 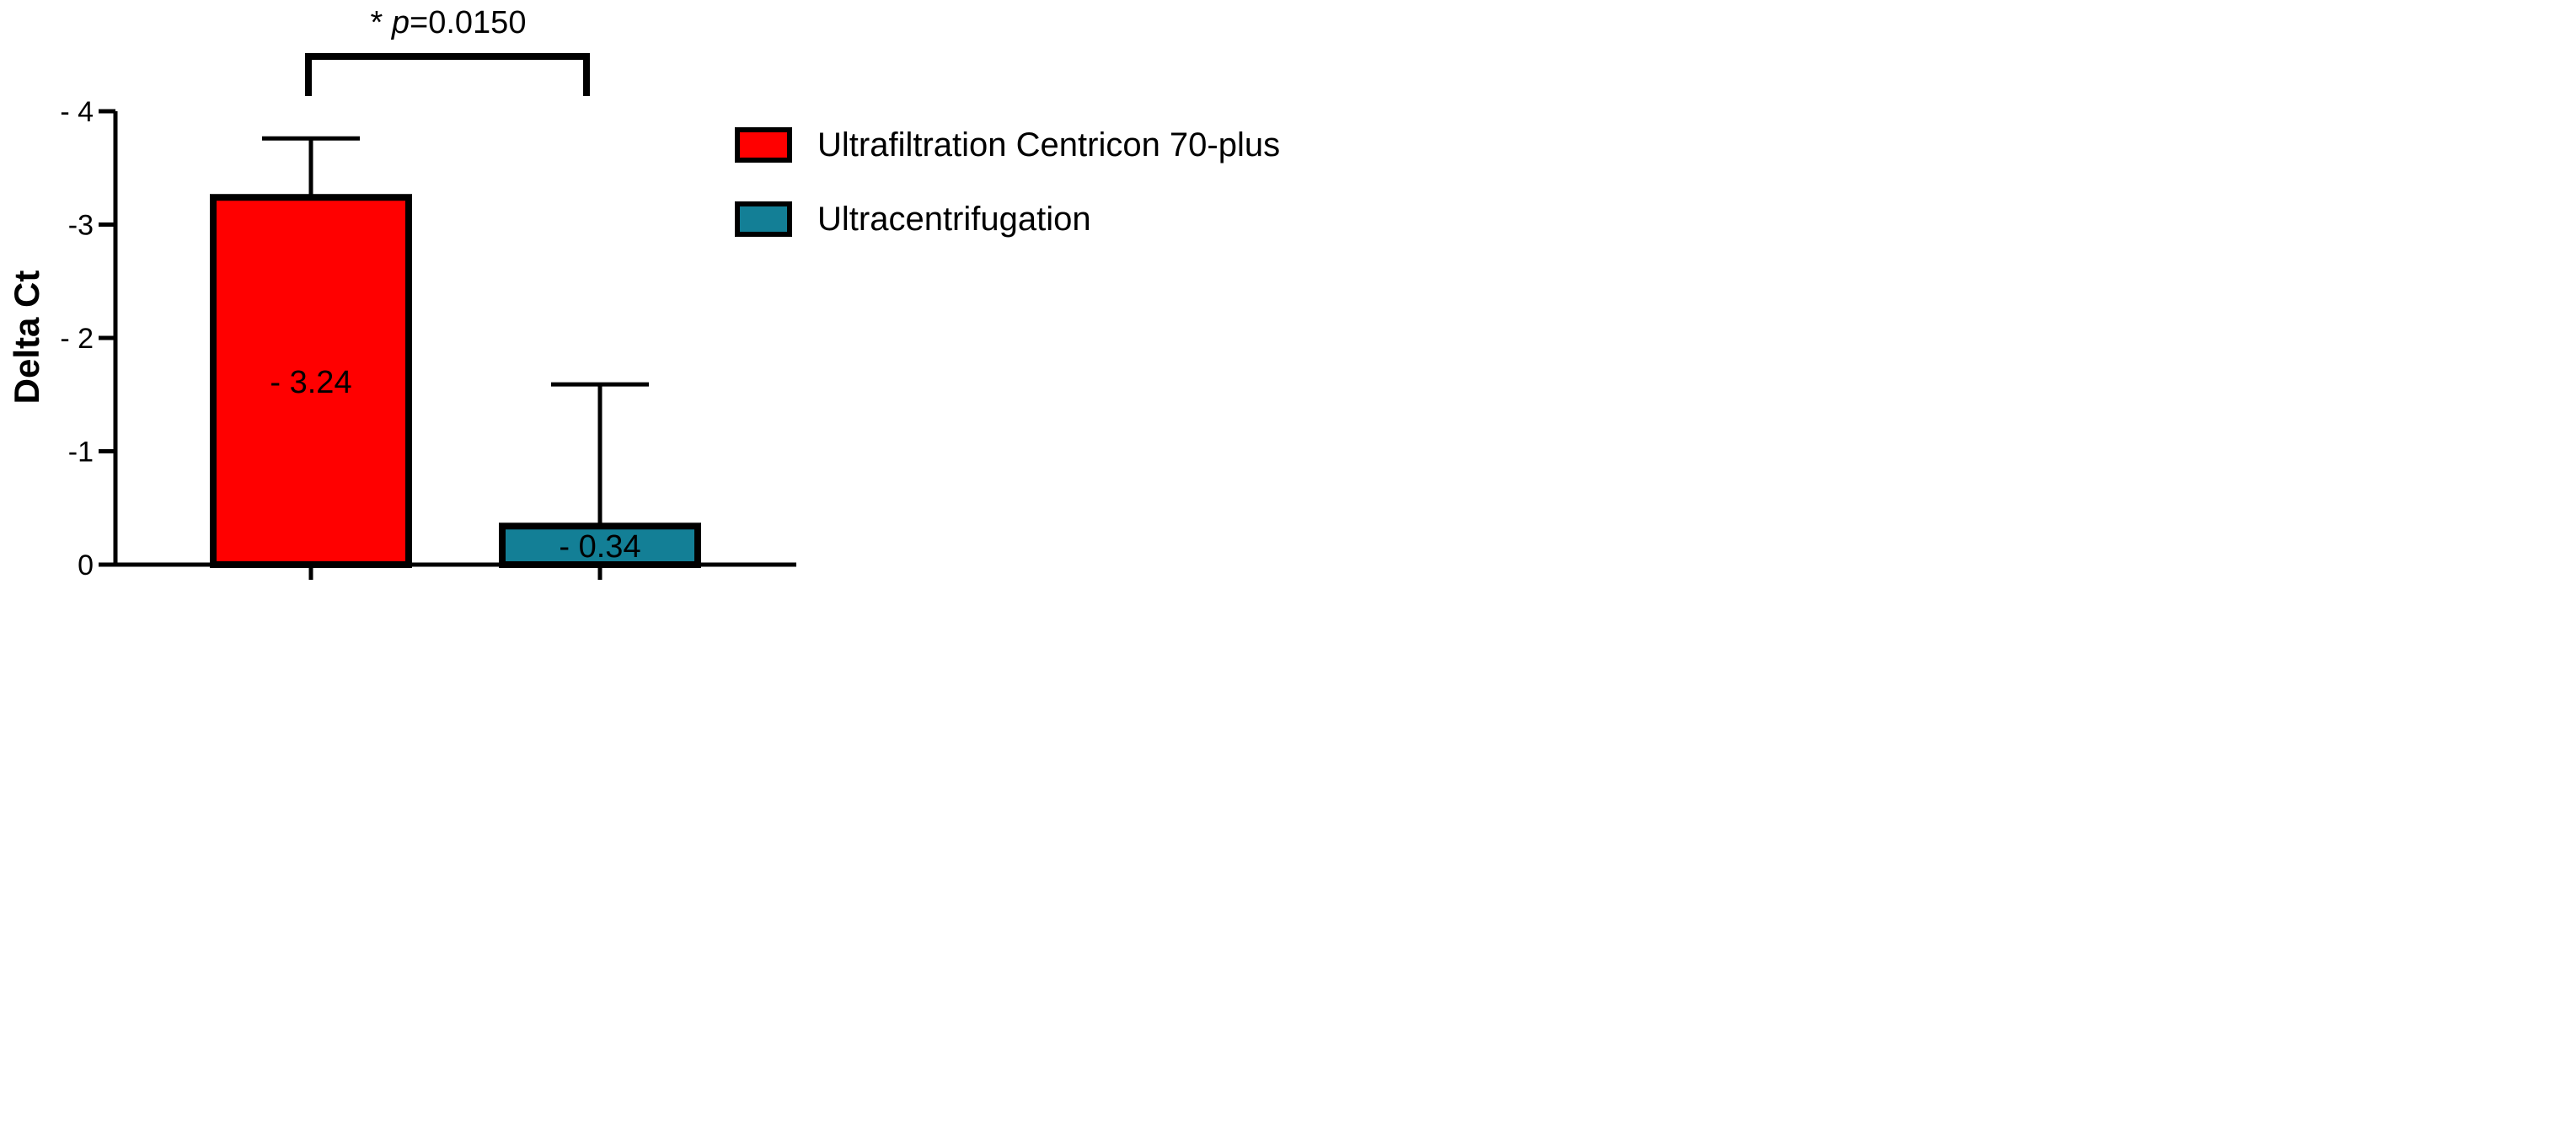 I want to click on y-axis-label: Delta Ct, so click(x=26, y=337).